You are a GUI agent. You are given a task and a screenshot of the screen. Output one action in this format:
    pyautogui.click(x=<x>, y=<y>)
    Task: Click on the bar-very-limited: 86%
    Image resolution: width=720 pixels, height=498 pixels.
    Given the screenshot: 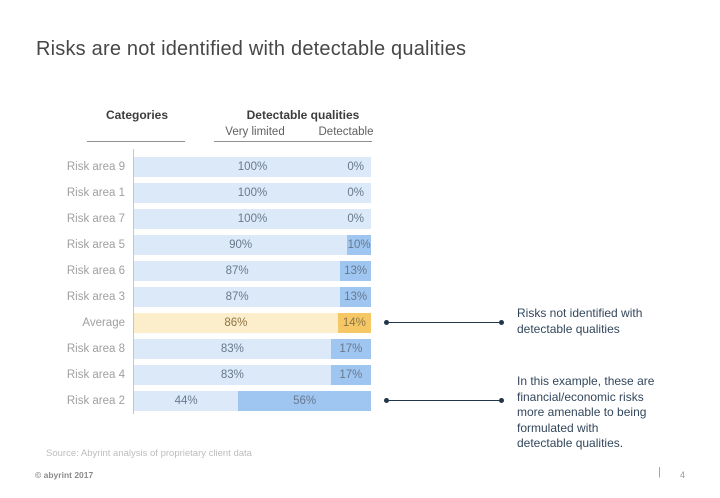 What is the action you would take?
    pyautogui.click(x=236, y=323)
    